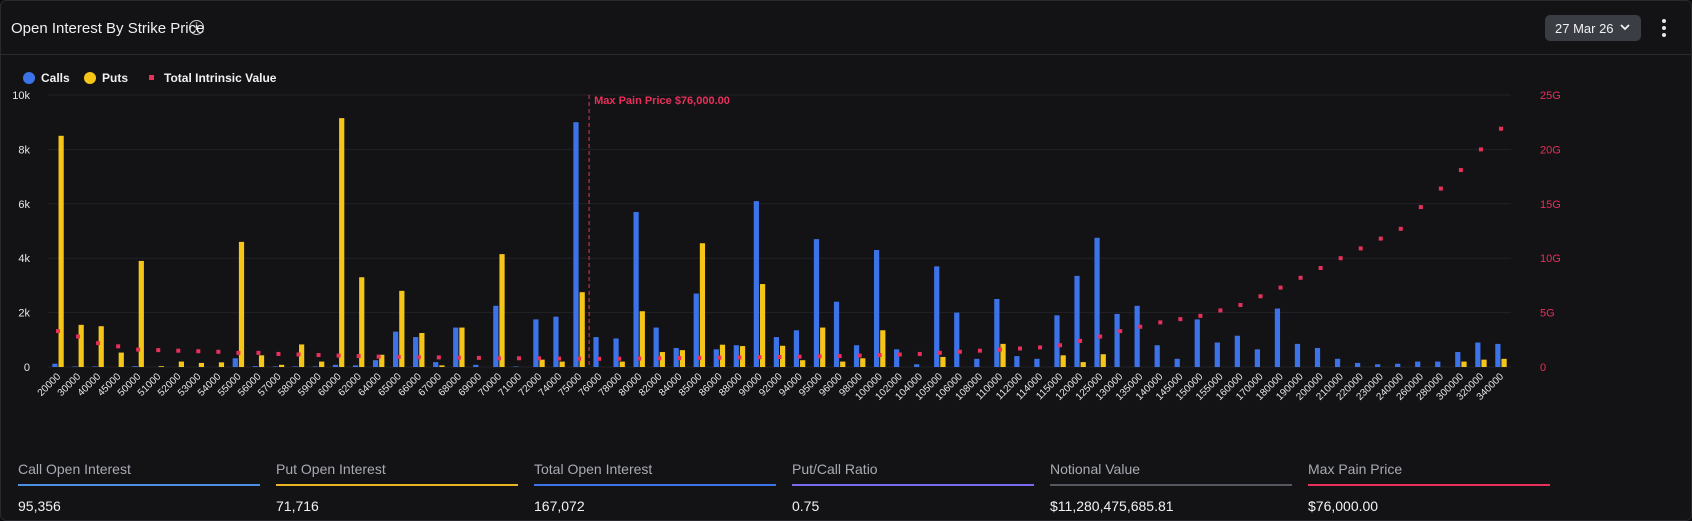 The width and height of the screenshot is (1692, 521). What do you see at coordinates (74, 469) in the screenshot?
I see `stat-label: Call Open Interest` at bounding box center [74, 469].